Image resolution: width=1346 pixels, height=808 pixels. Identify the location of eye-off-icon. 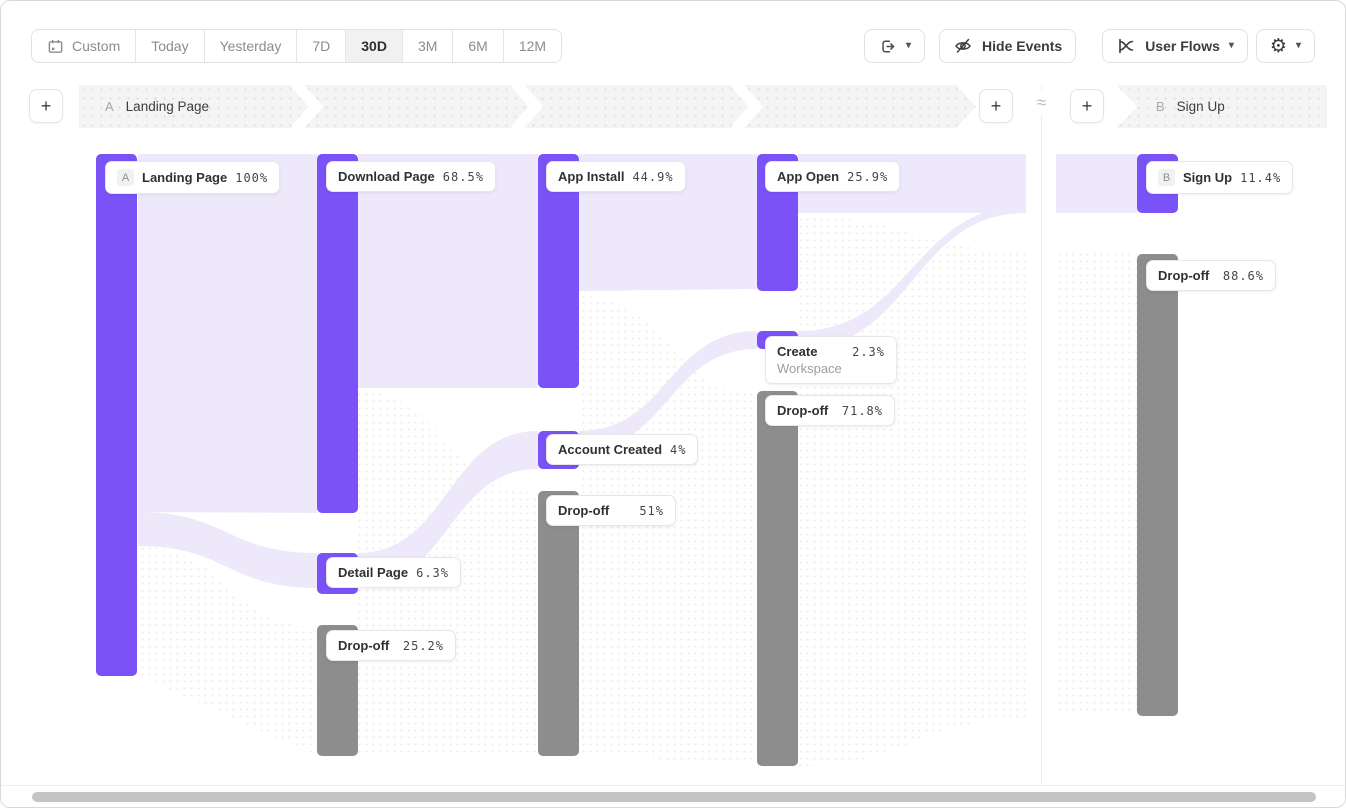
(963, 45).